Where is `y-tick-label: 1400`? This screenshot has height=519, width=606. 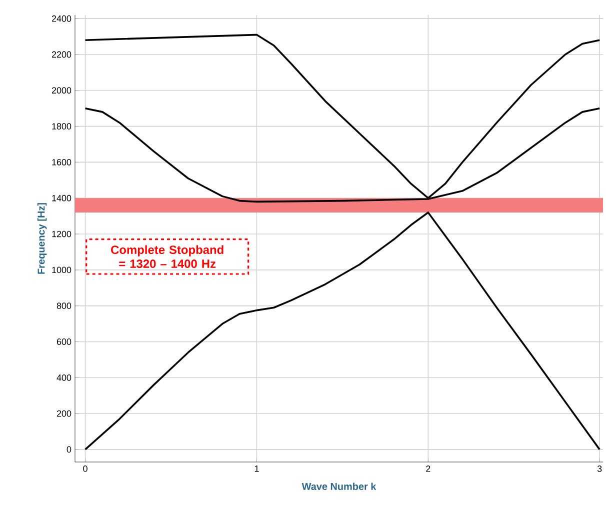
y-tick-label: 1400 is located at coordinates (62, 198).